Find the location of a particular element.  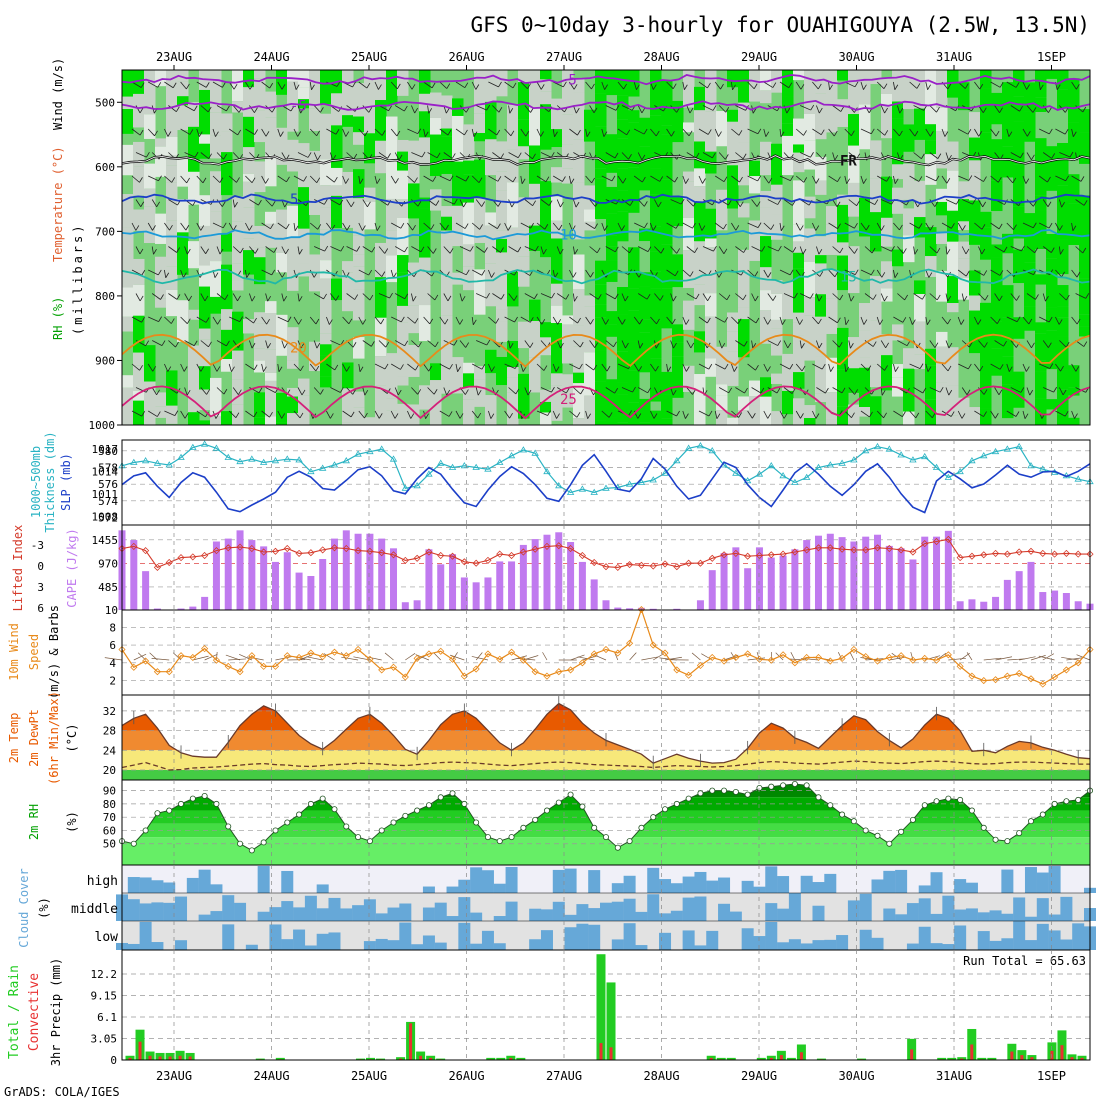

upper-tick-label: 500 is located at coordinates (105, 102).